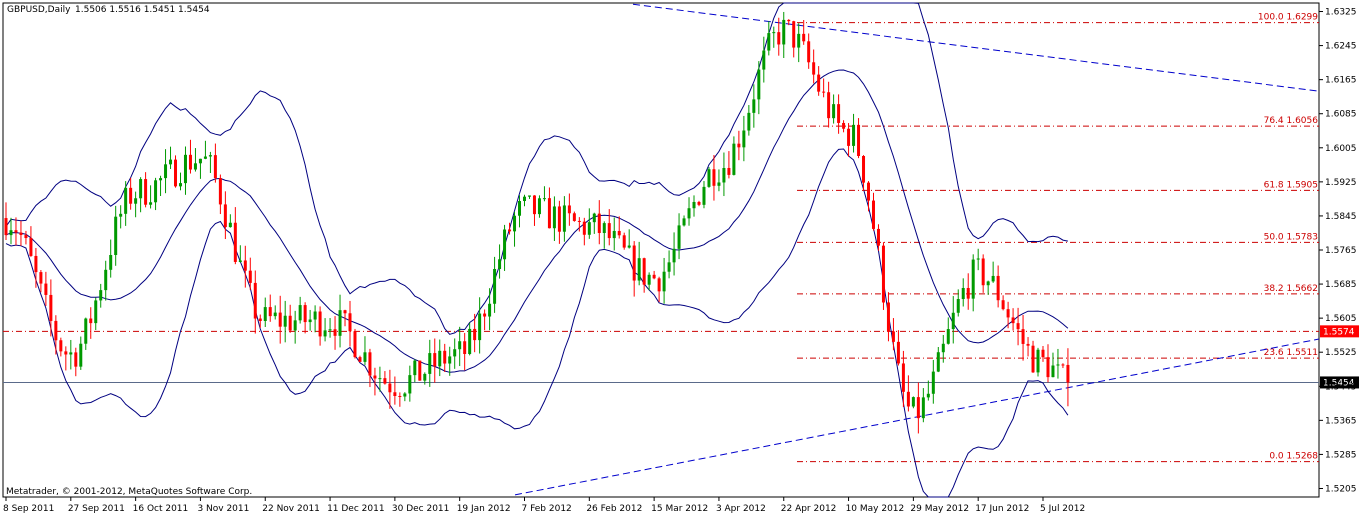 The width and height of the screenshot is (1360, 515). I want to click on resistance-trendline, so click(976, 47).